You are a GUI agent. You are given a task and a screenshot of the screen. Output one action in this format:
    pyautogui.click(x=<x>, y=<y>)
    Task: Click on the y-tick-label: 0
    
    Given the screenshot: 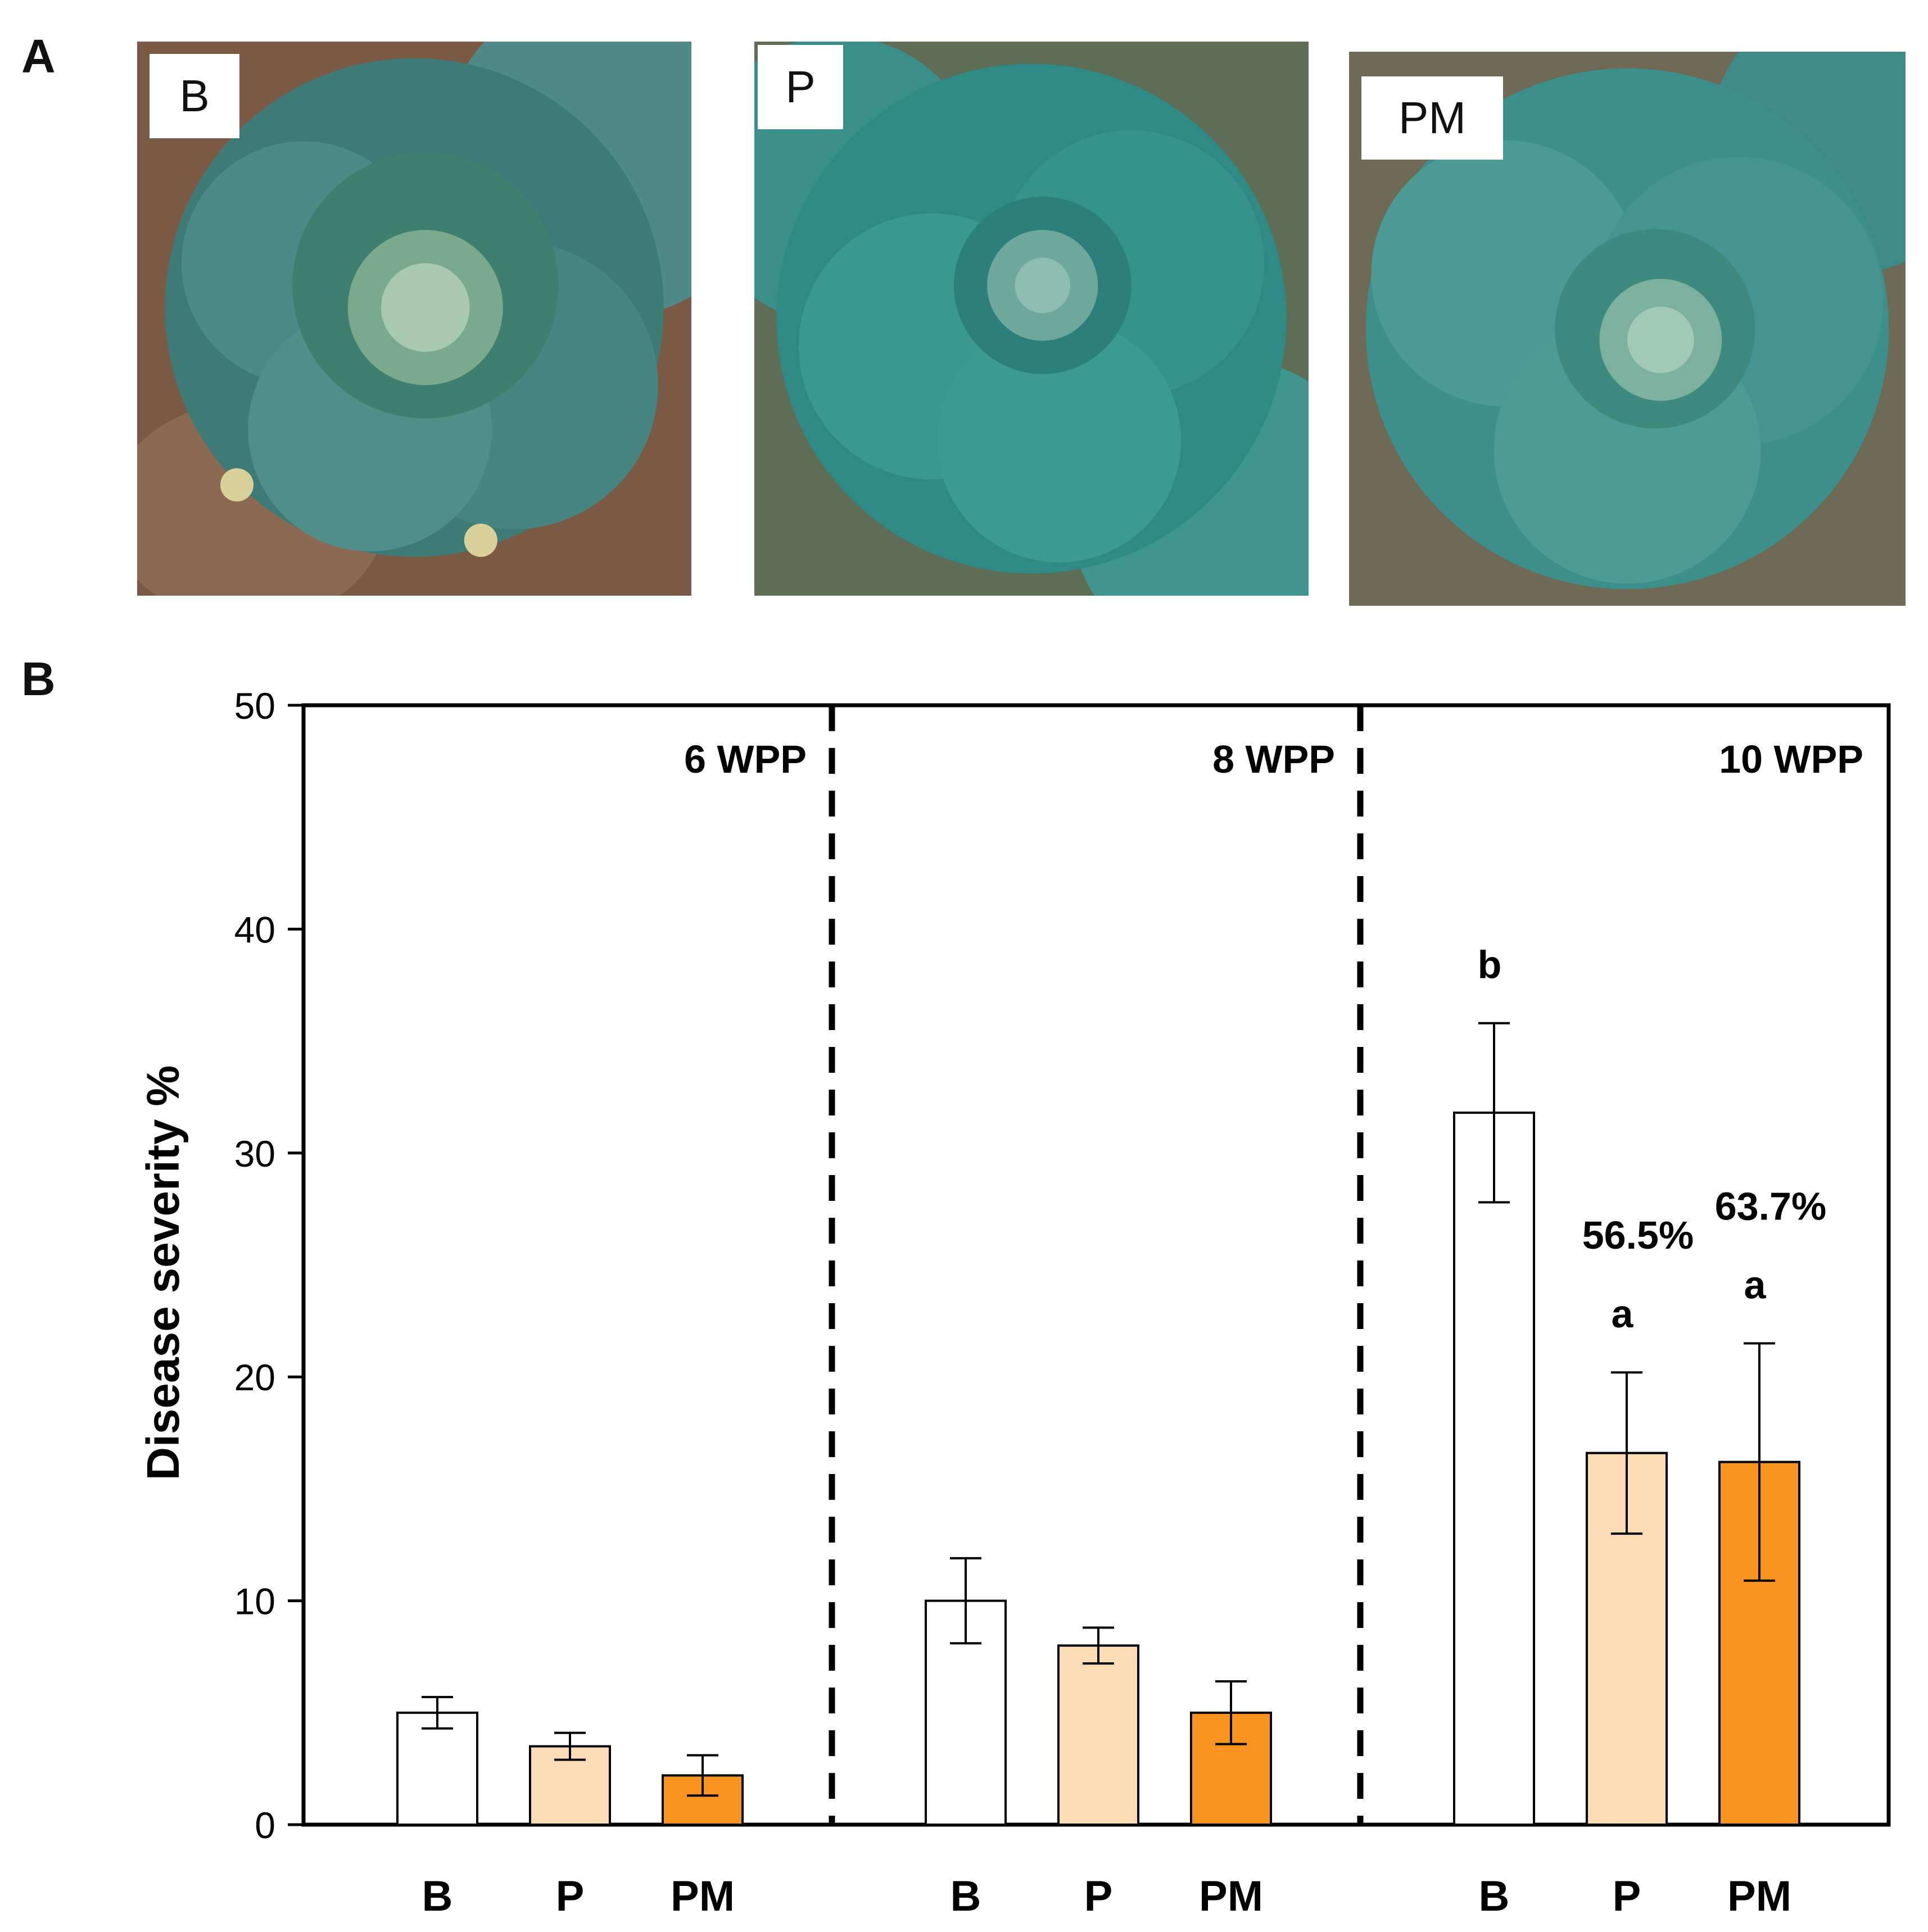 What is the action you would take?
    pyautogui.click(x=265, y=1825)
    